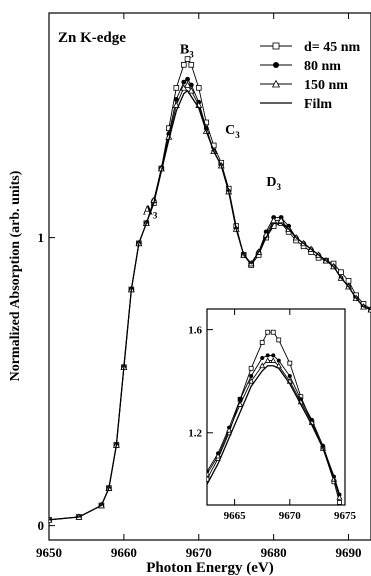 This screenshot has height=576, width=371. What do you see at coordinates (332, 47) in the screenshot?
I see `legend-label-d-45-nm: d= 45 nm` at bounding box center [332, 47].